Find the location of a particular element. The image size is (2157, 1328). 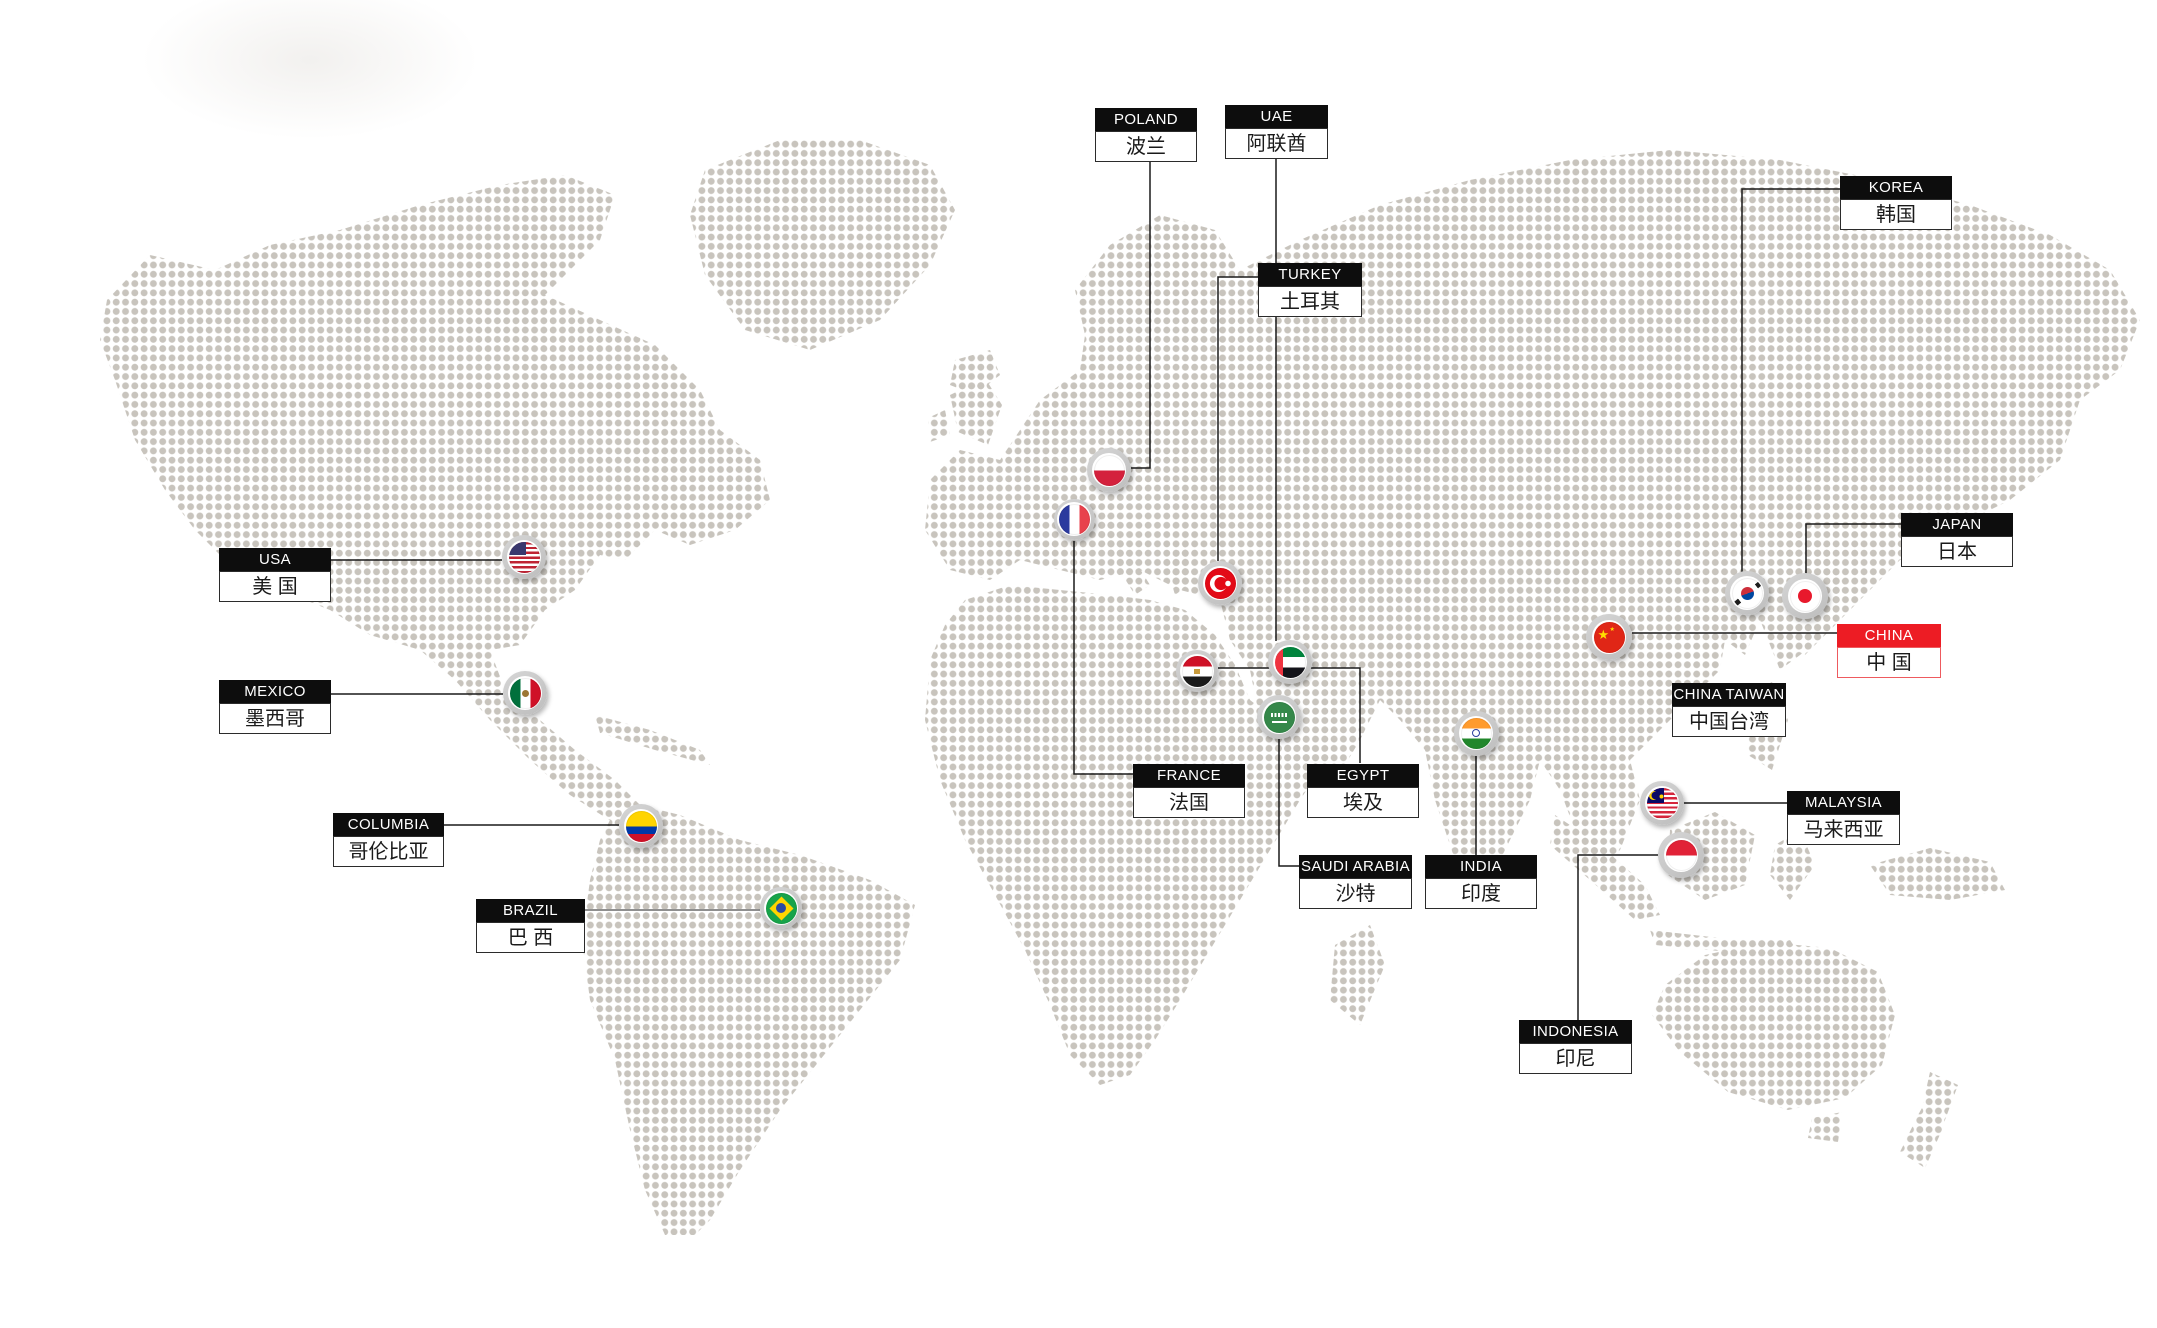

country-label-saudi: SAUDI ARABIA 沙特 is located at coordinates (1355, 882).